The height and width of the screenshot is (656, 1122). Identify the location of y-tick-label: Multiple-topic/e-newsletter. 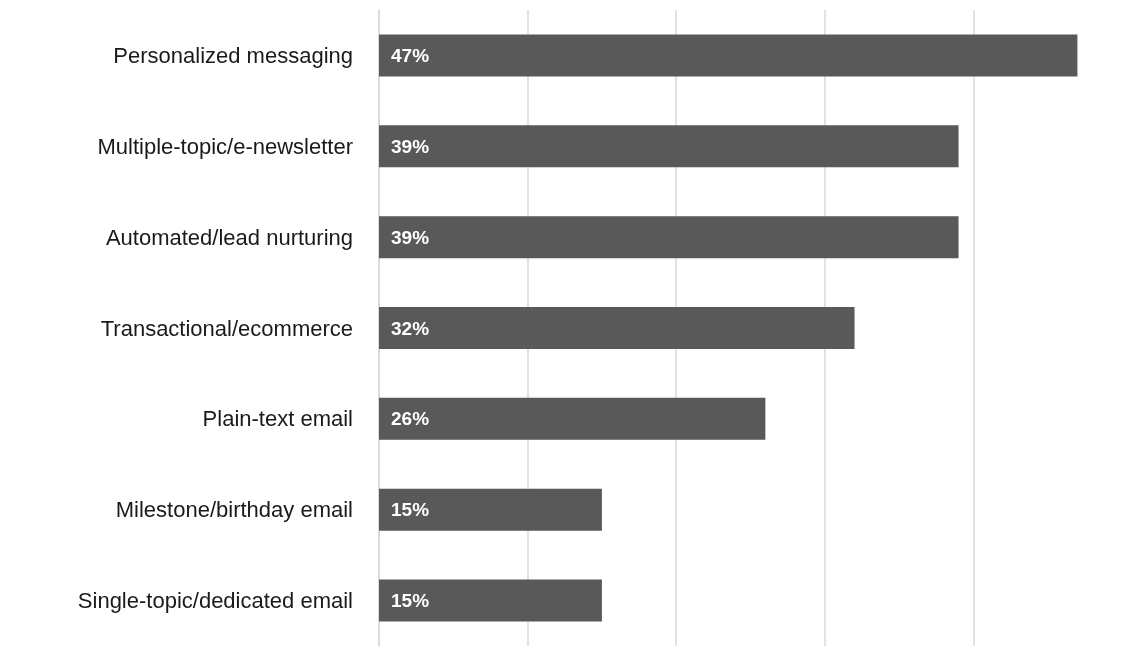
(225, 146).